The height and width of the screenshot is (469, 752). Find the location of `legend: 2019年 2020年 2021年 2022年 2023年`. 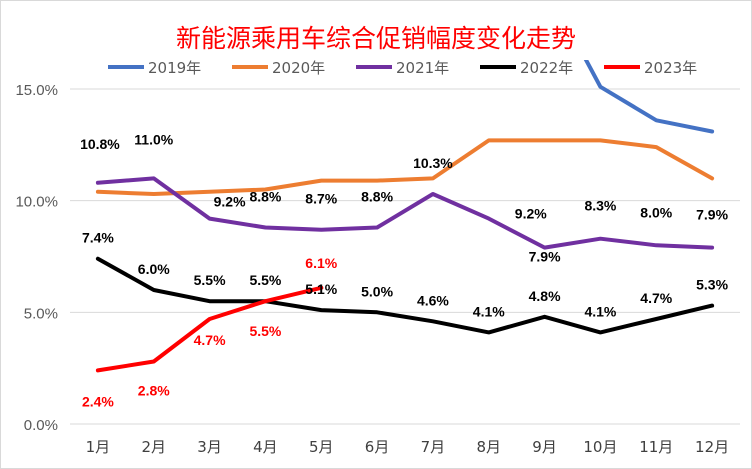

legend: 2019年 2020年 2021年 2022年 2023年 is located at coordinates (402, 68).